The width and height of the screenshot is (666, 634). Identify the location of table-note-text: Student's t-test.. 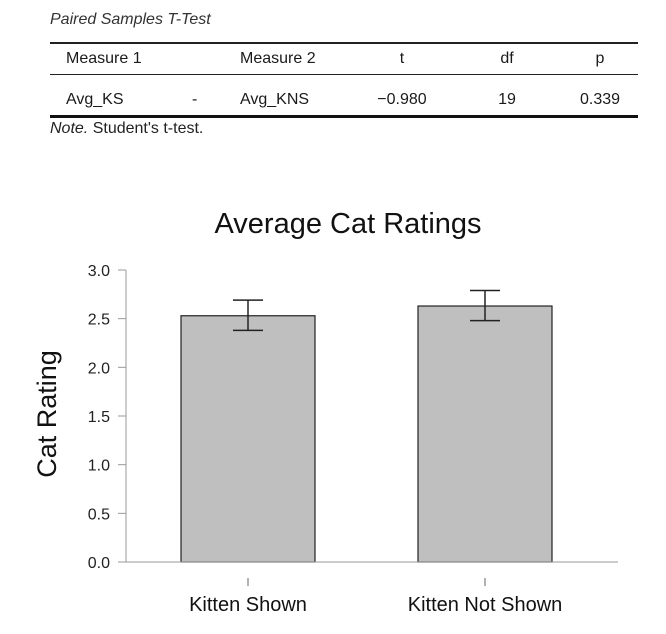
(146, 128).